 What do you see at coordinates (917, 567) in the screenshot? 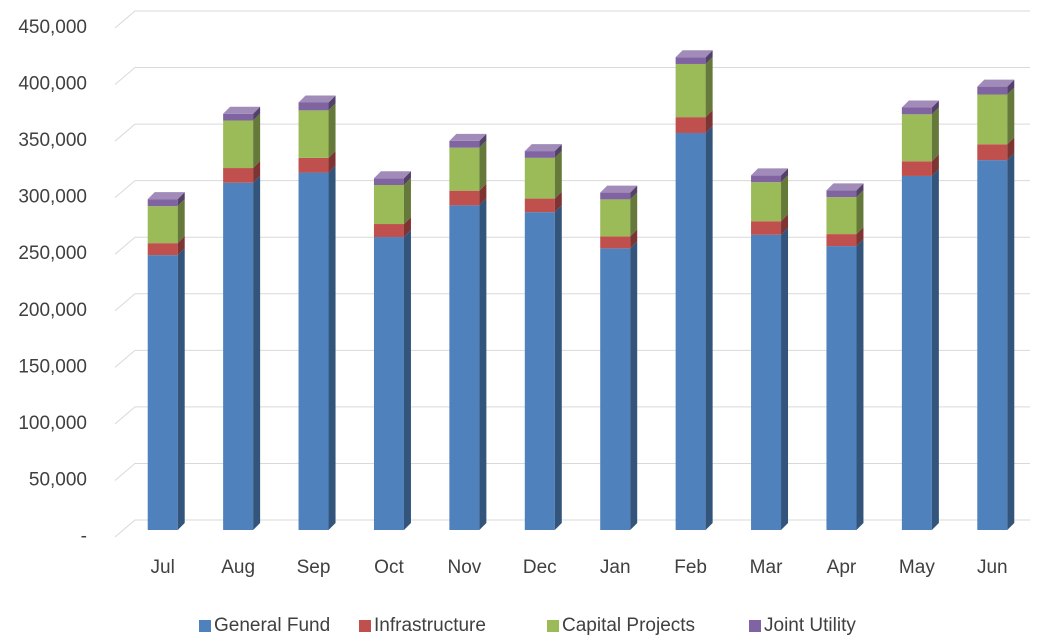
I see `x-tick-label: May` at bounding box center [917, 567].